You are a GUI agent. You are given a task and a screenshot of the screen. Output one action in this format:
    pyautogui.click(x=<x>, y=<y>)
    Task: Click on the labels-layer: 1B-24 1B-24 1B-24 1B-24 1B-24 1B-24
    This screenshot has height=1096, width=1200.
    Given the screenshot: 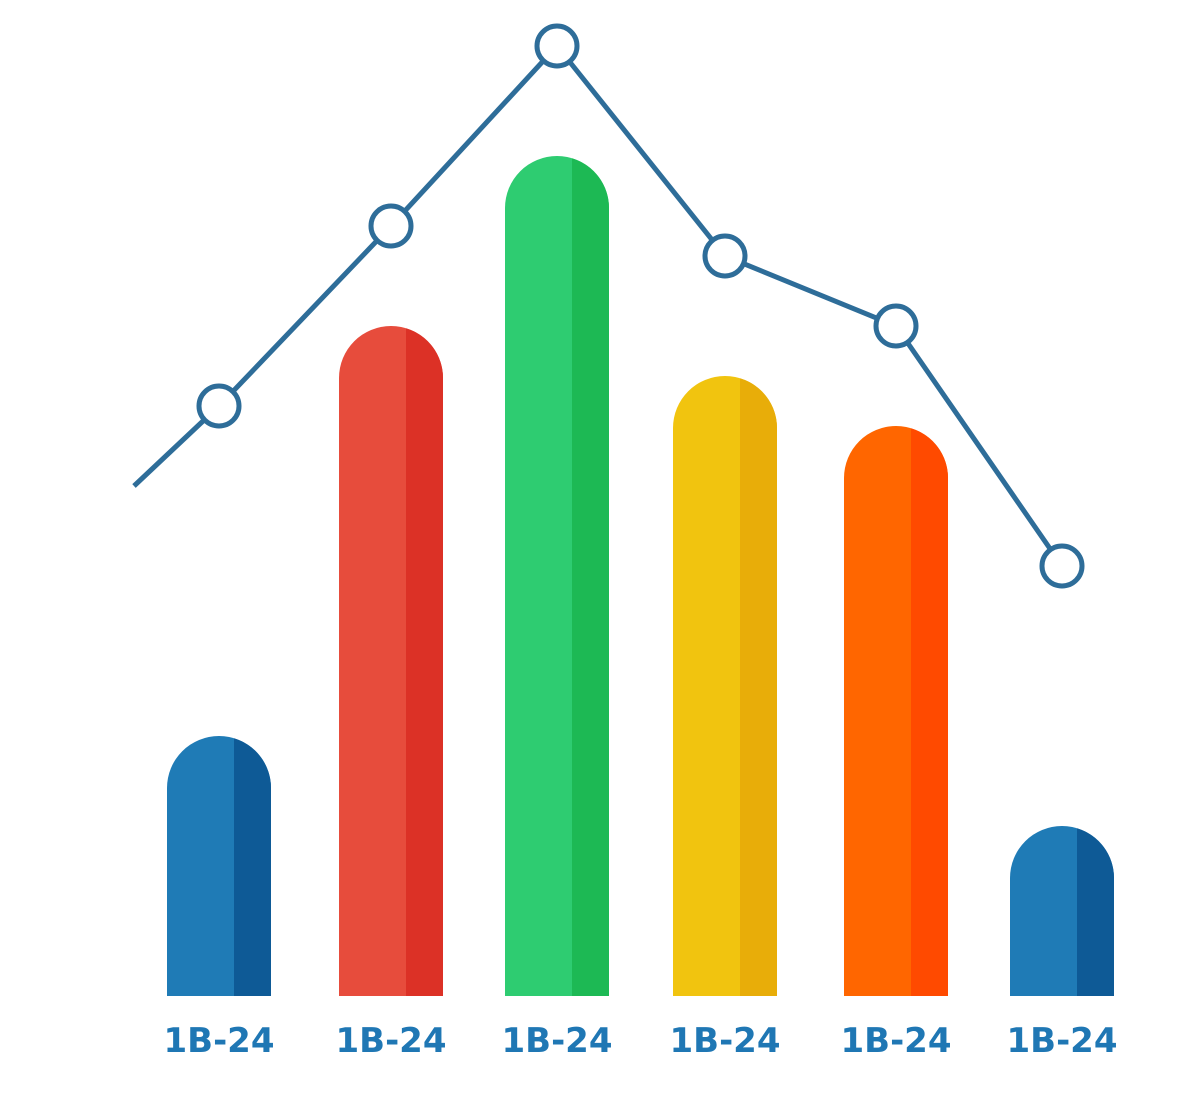 What is the action you would take?
    pyautogui.click(x=641, y=1041)
    